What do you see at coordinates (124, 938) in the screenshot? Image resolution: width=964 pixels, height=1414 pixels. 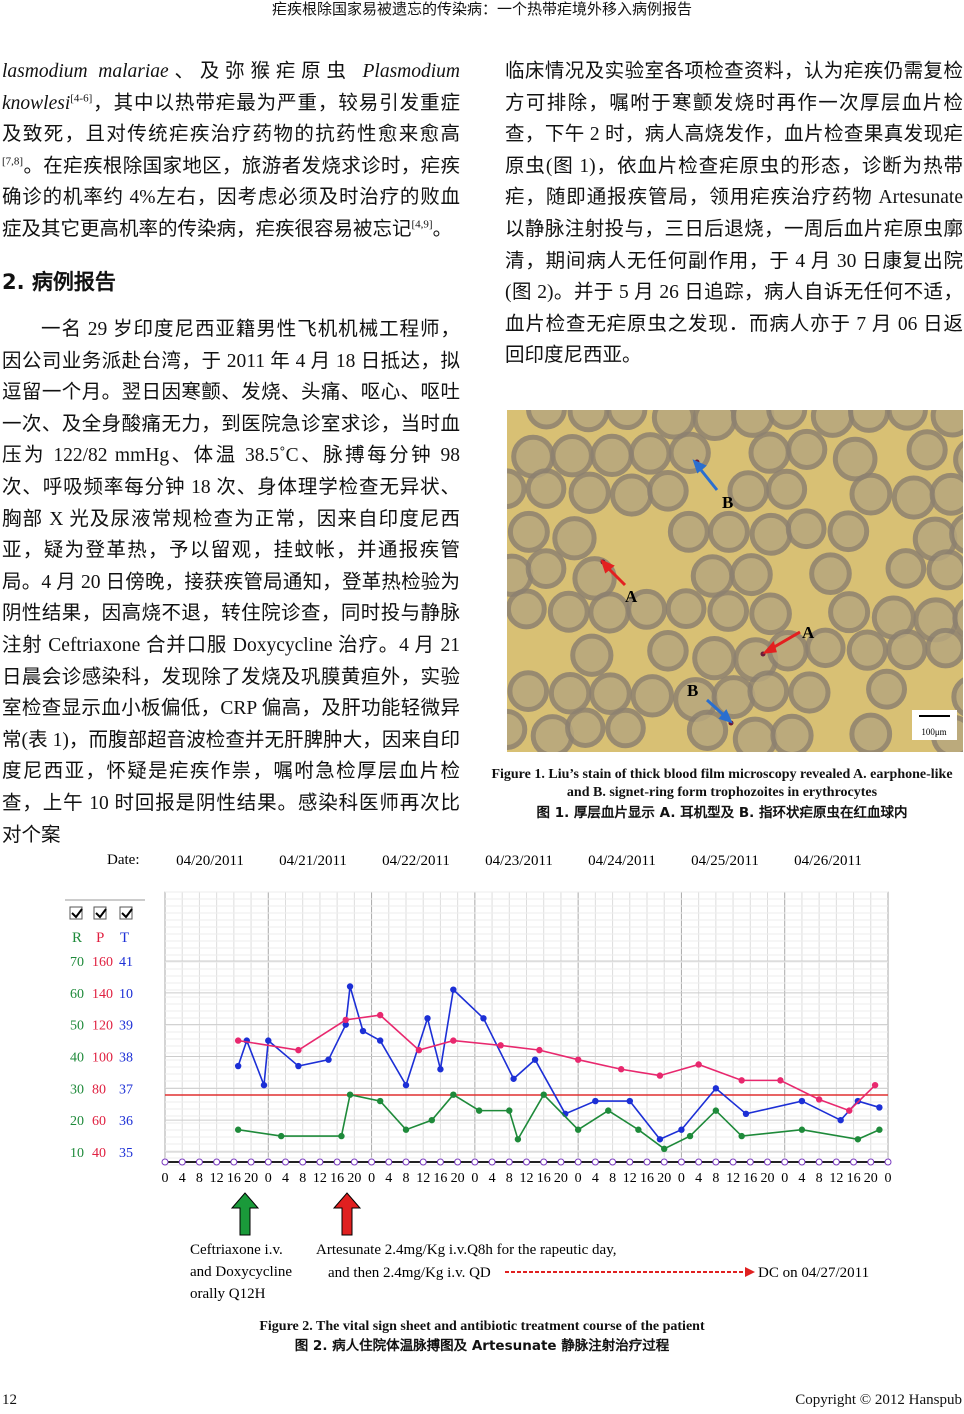 I see `scale-header: T` at bounding box center [124, 938].